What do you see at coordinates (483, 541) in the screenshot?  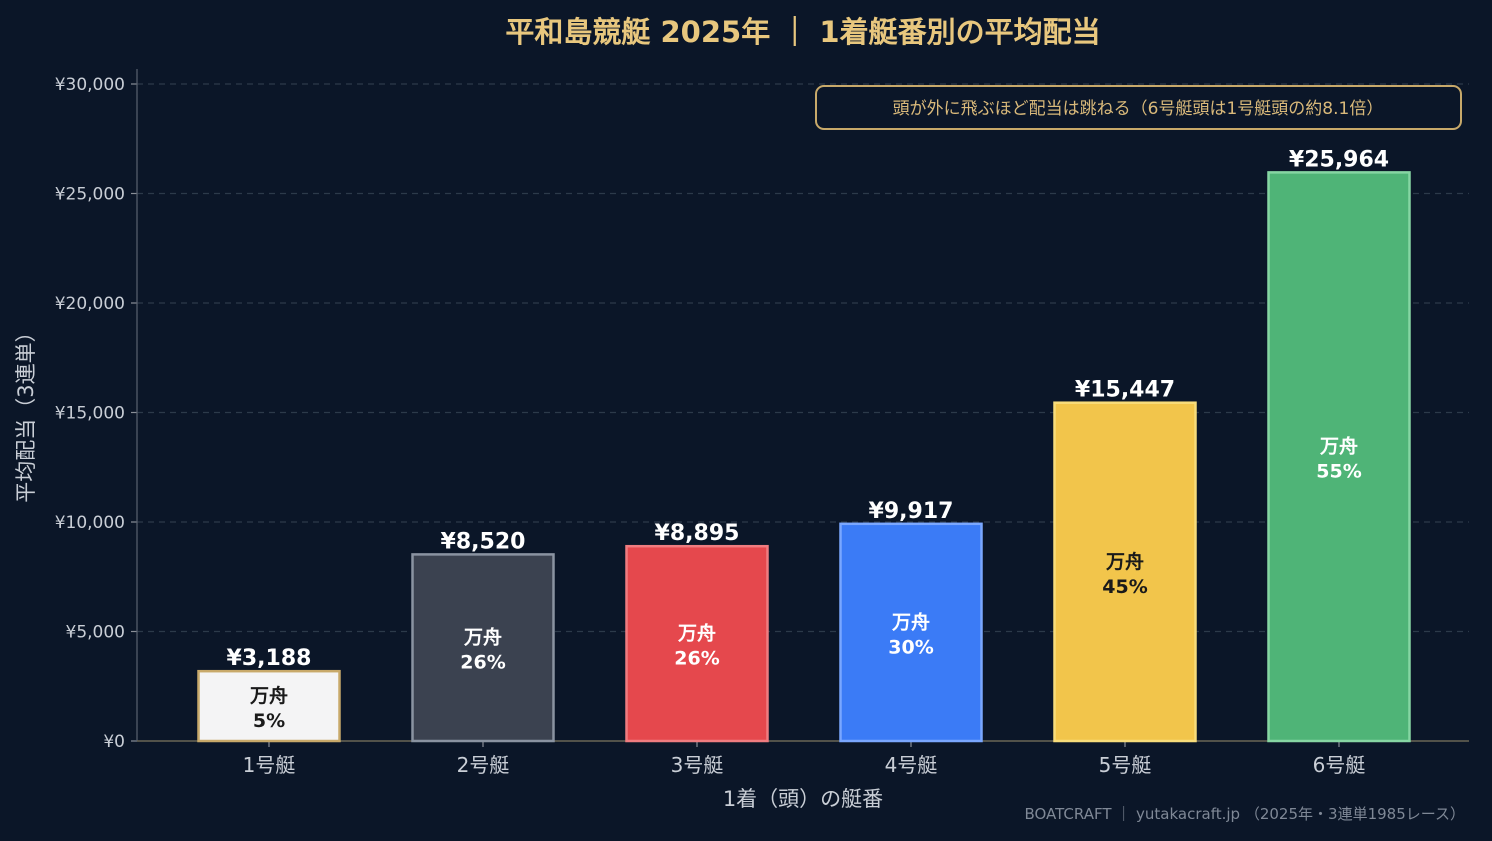 I see `bar-value-label: ¥8,520` at bounding box center [483, 541].